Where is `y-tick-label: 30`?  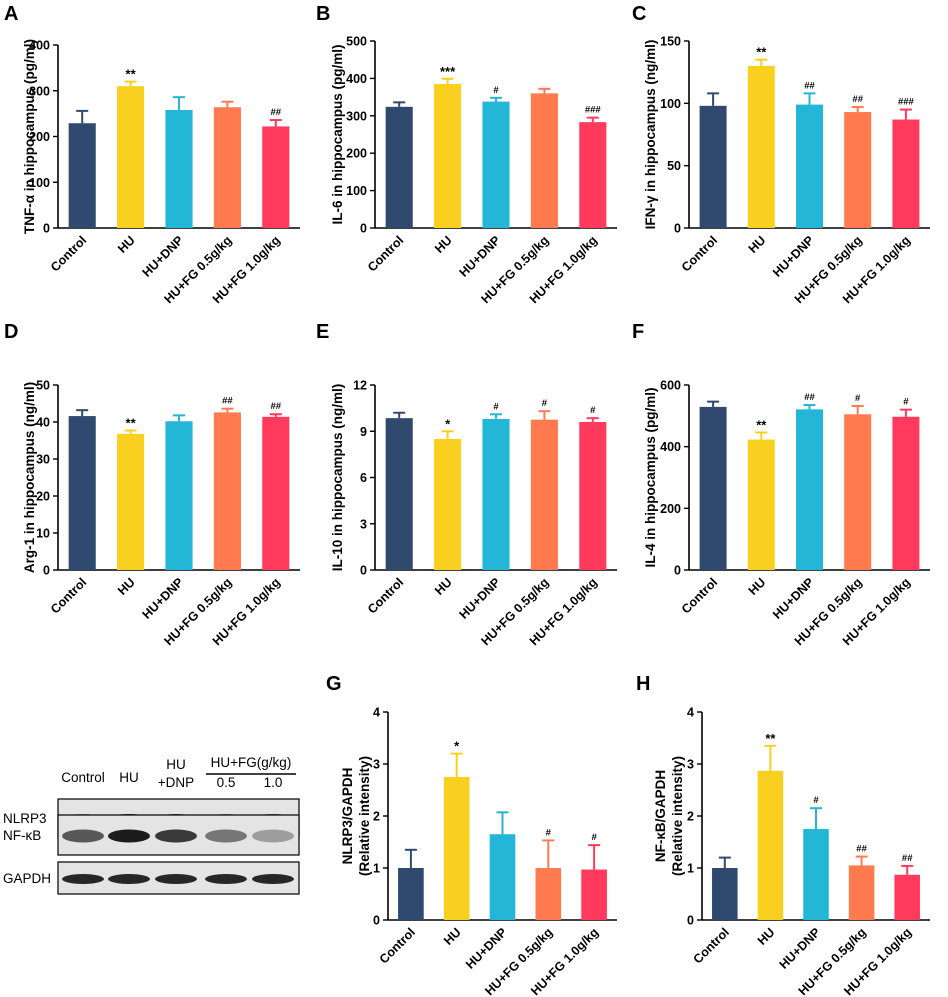 y-tick-label: 30 is located at coordinates (43, 460).